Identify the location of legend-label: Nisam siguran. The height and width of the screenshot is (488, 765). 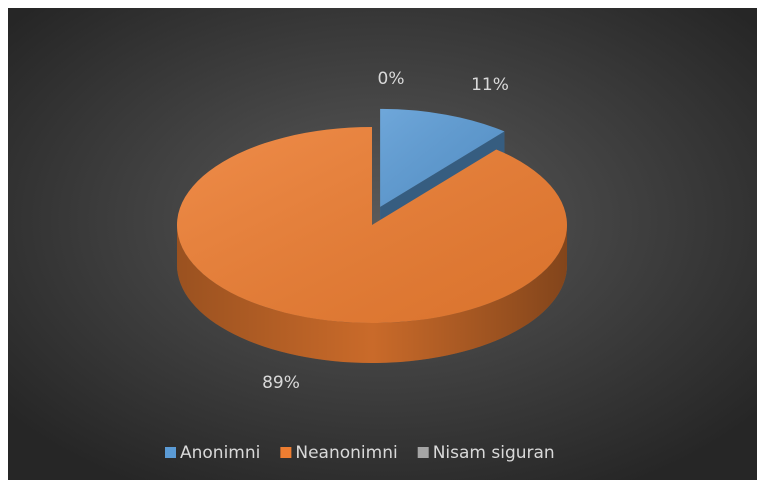
(494, 453).